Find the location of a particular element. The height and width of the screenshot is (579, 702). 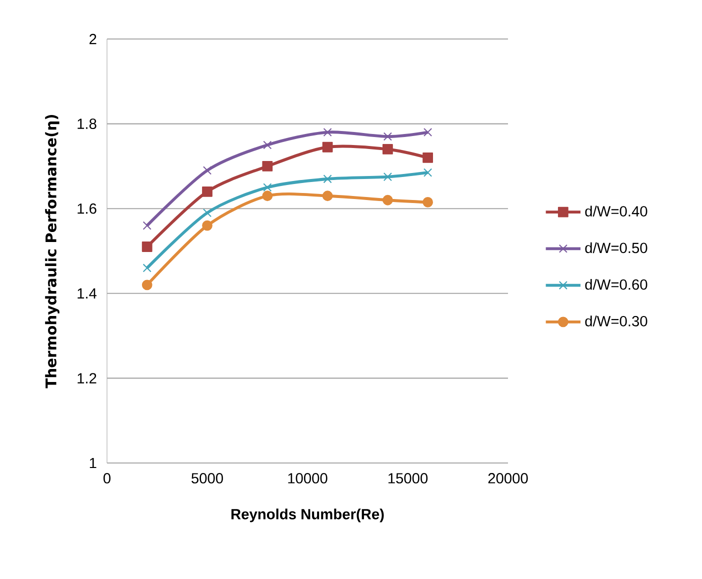

x-axis-title: Reynolds Number(Re) is located at coordinates (307, 515).